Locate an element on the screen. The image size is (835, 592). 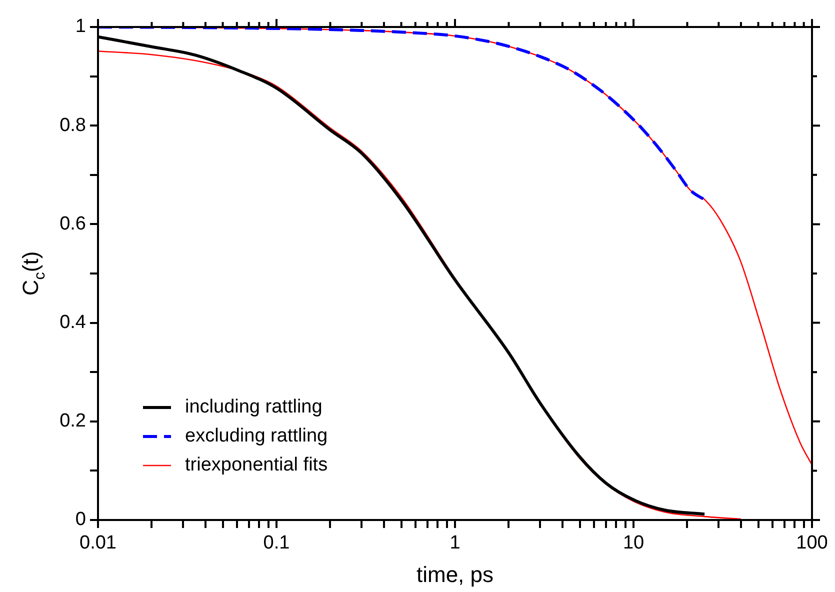
y-tick-label: 0.8 is located at coordinates (73, 125).